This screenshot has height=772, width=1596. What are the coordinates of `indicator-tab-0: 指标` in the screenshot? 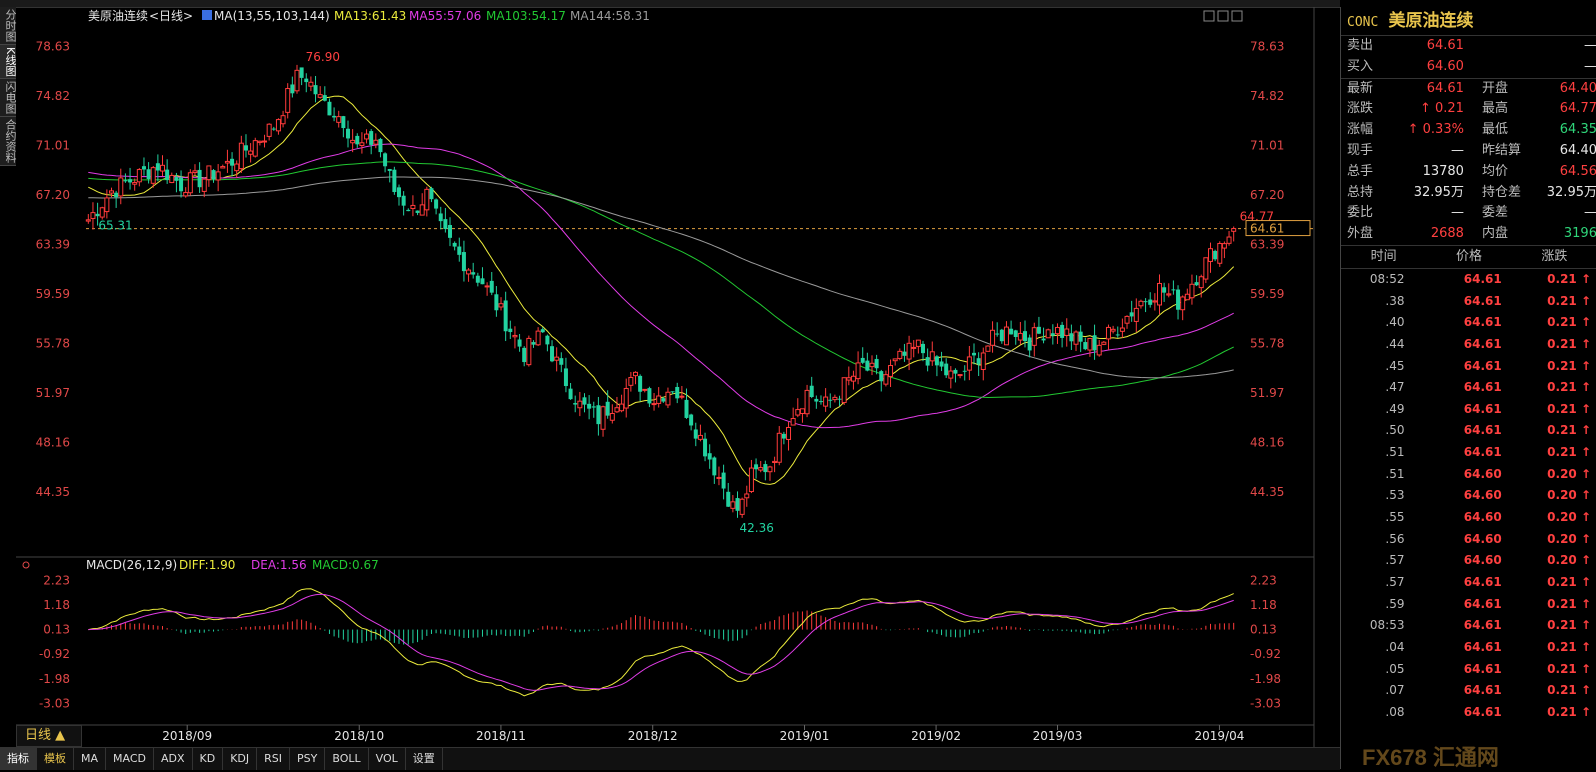 It's located at (18, 759).